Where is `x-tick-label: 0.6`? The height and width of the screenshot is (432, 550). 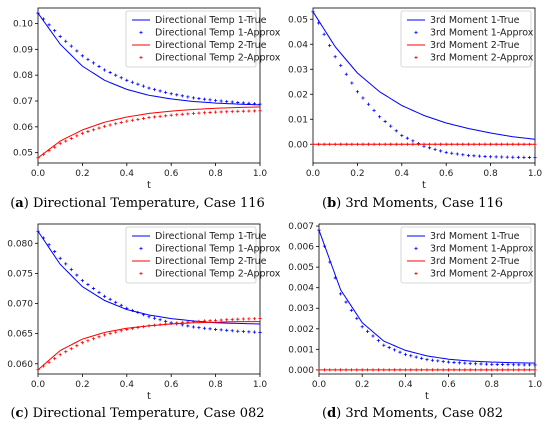 x-tick-label: 0.6 is located at coordinates (171, 174).